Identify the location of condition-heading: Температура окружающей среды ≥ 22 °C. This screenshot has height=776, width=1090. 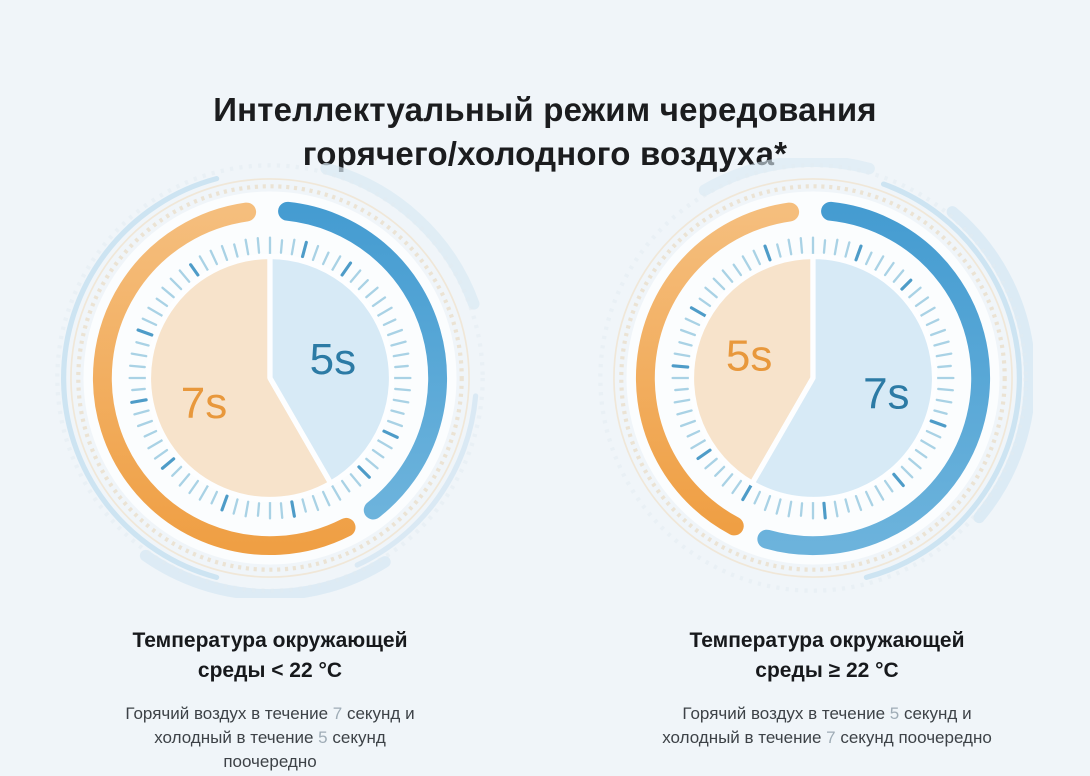
(827, 655).